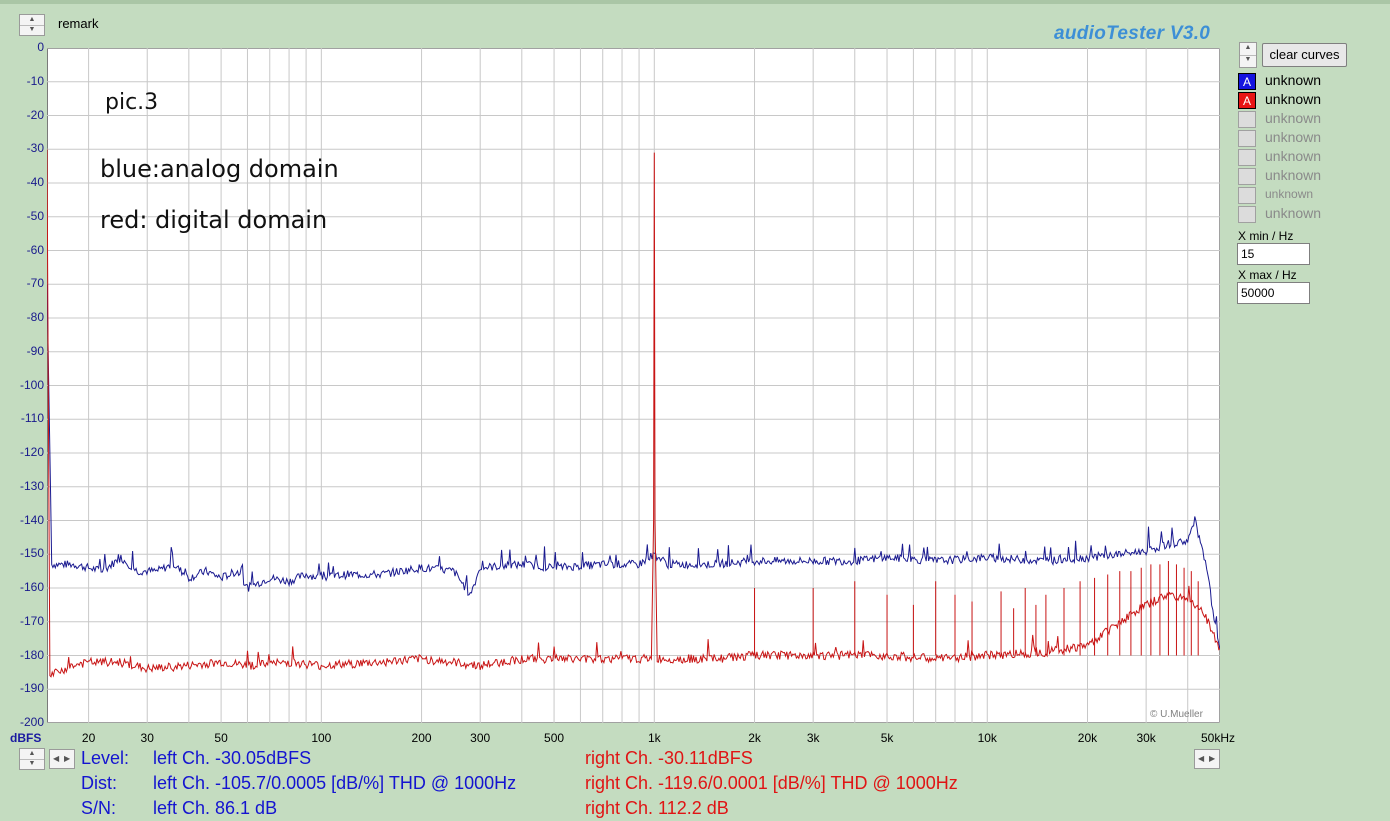 The height and width of the screenshot is (821, 1390). What do you see at coordinates (31, 722) in the screenshot?
I see `y-tick-label: -200` at bounding box center [31, 722].